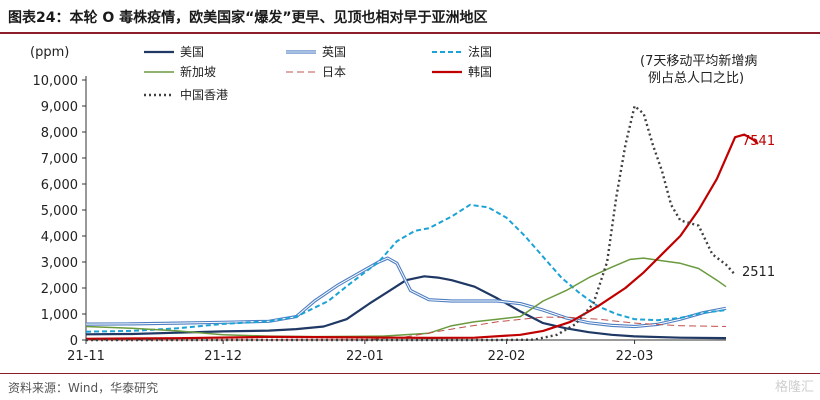 Image resolution: width=820 pixels, height=400 pixels. I want to click on title-divider, so click(410, 33).